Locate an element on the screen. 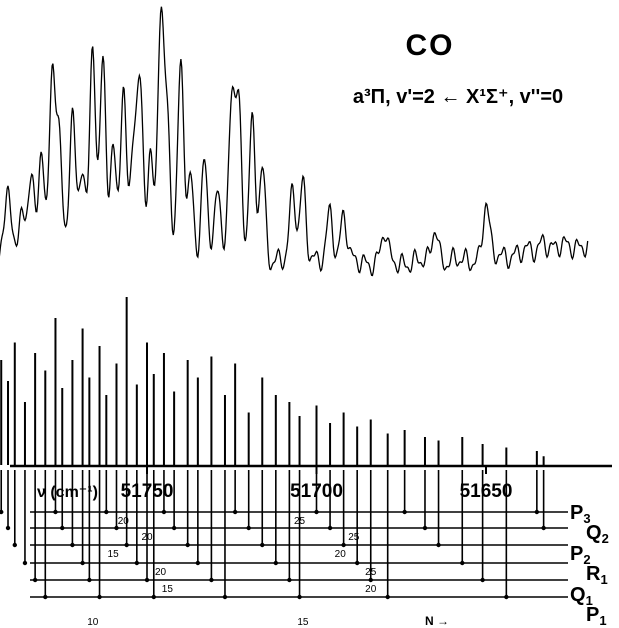 The image size is (619, 628). chart-title: CO is located at coordinates (430, 45).